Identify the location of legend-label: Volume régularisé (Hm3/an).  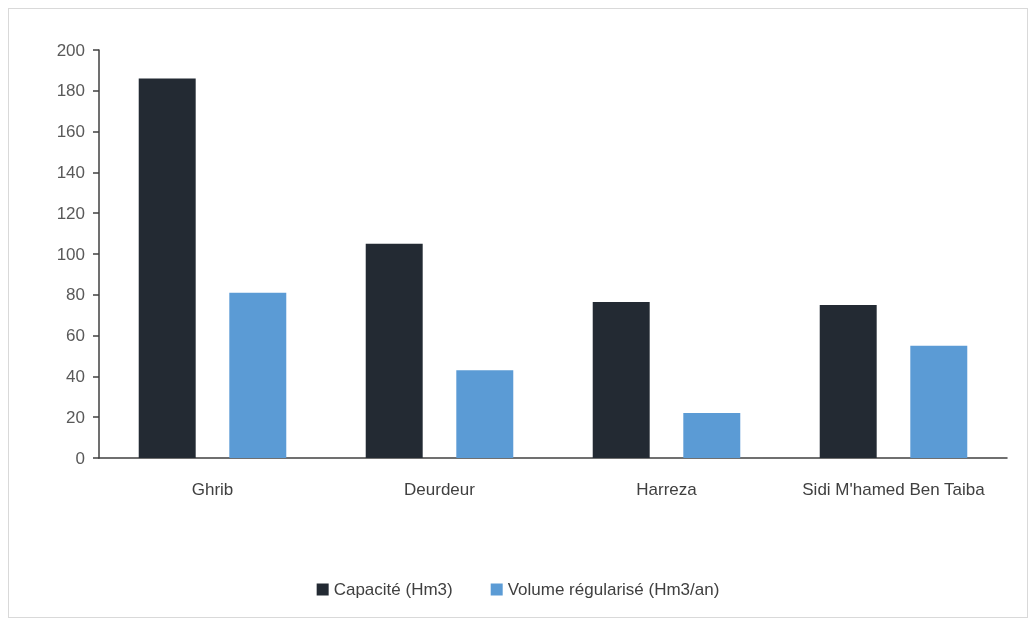
(613, 589).